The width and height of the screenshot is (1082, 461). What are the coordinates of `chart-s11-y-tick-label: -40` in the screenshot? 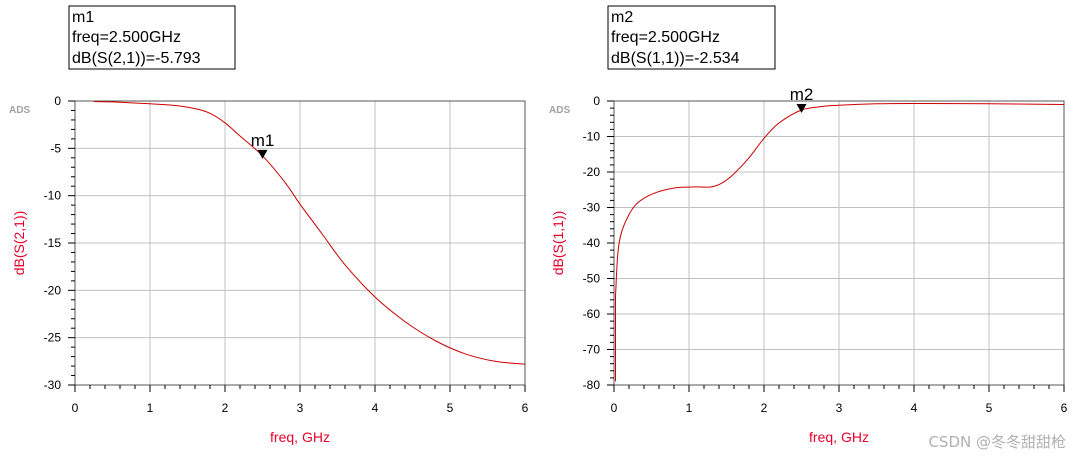 It's located at (592, 243).